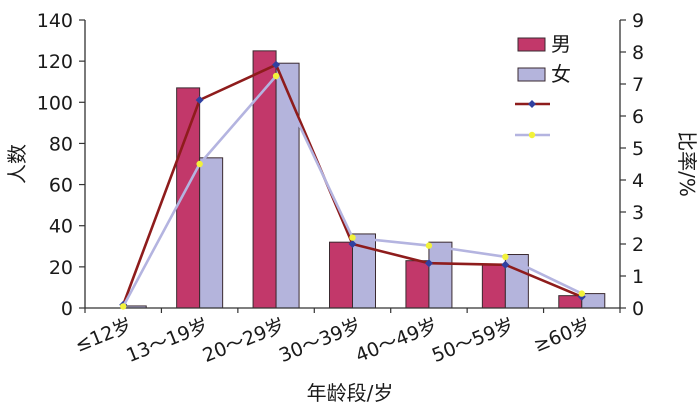  What do you see at coordinates (561, 44) in the screenshot?
I see `legend-label-male: 男` at bounding box center [561, 44].